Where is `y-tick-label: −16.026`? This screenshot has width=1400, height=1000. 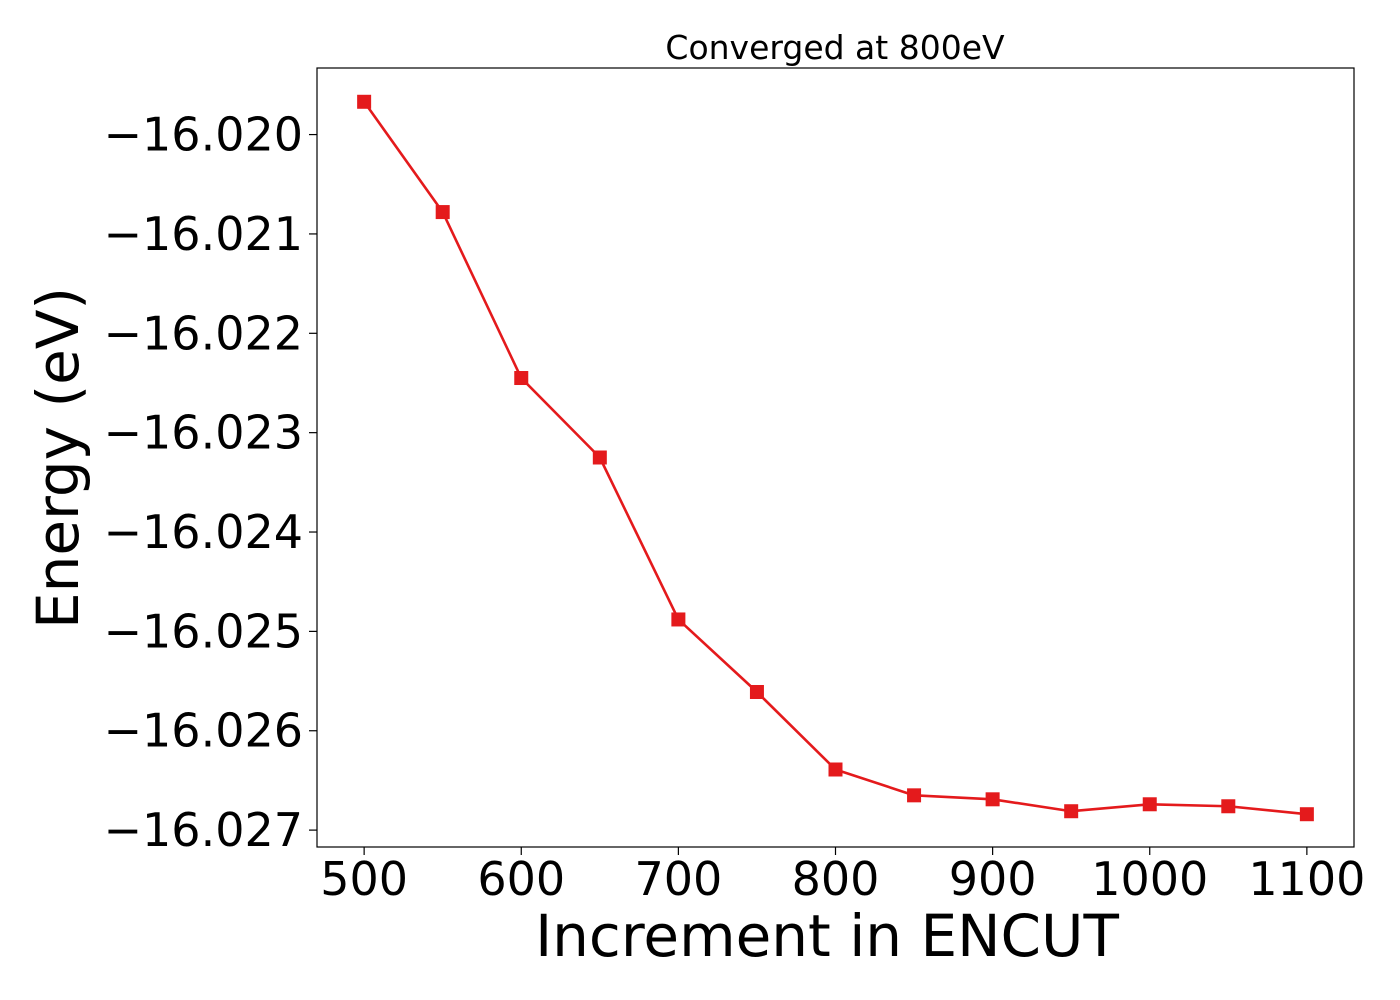
y-tick-label: −16.026 is located at coordinates (204, 731).